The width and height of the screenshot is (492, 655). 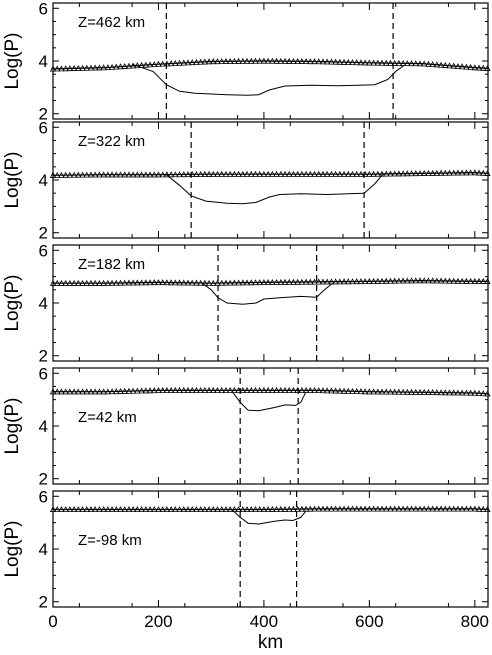 I want to click on x-tick-label: 200, so click(x=158, y=621).